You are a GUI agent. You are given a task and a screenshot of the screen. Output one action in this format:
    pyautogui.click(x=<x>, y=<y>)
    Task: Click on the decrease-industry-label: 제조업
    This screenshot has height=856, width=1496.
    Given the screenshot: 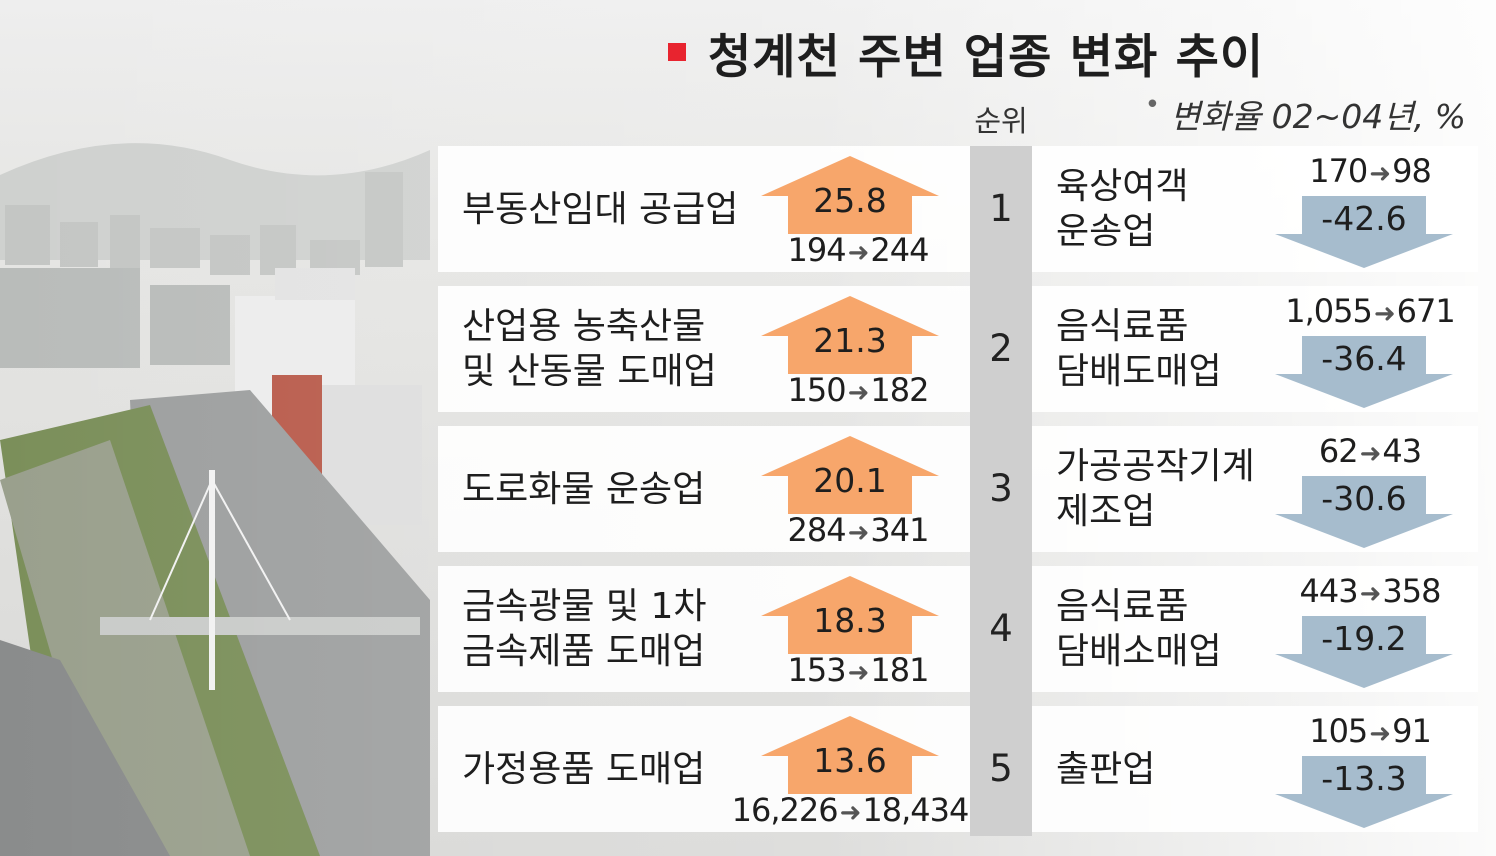 What is the action you would take?
    pyautogui.click(x=1106, y=511)
    